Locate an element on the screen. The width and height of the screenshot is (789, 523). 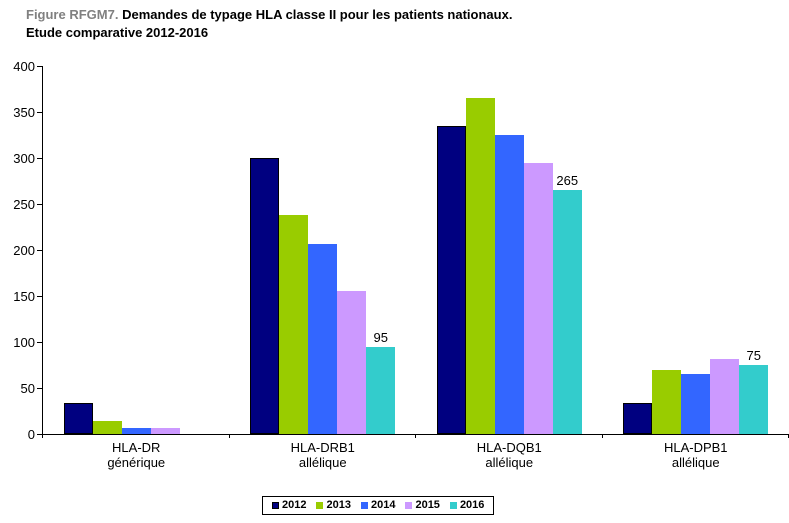
y-tick-label: 150 is located at coordinates (24, 296).